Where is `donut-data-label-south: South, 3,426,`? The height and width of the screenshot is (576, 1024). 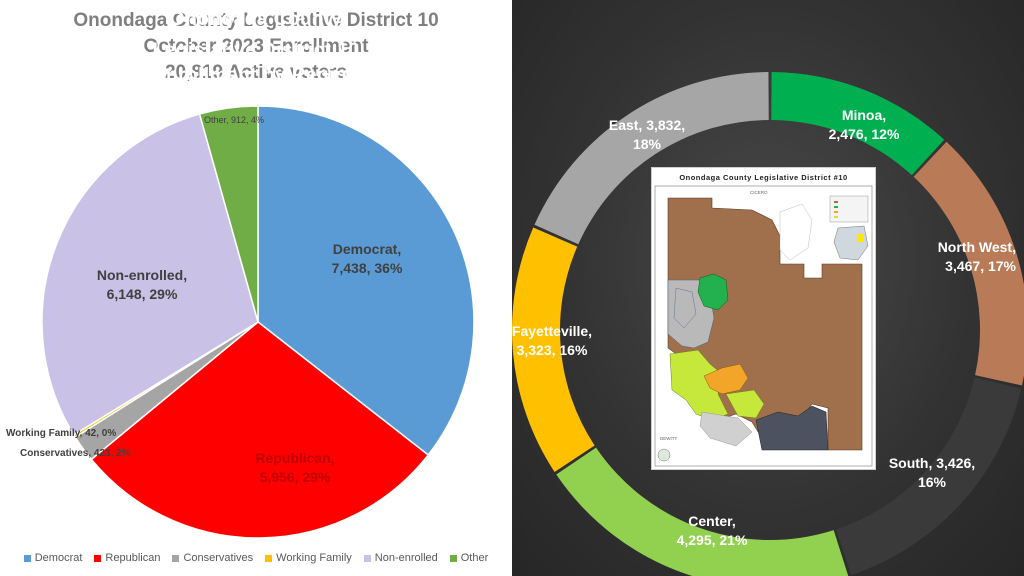 donut-data-label-south: South, 3,426, is located at coordinates (932, 463).